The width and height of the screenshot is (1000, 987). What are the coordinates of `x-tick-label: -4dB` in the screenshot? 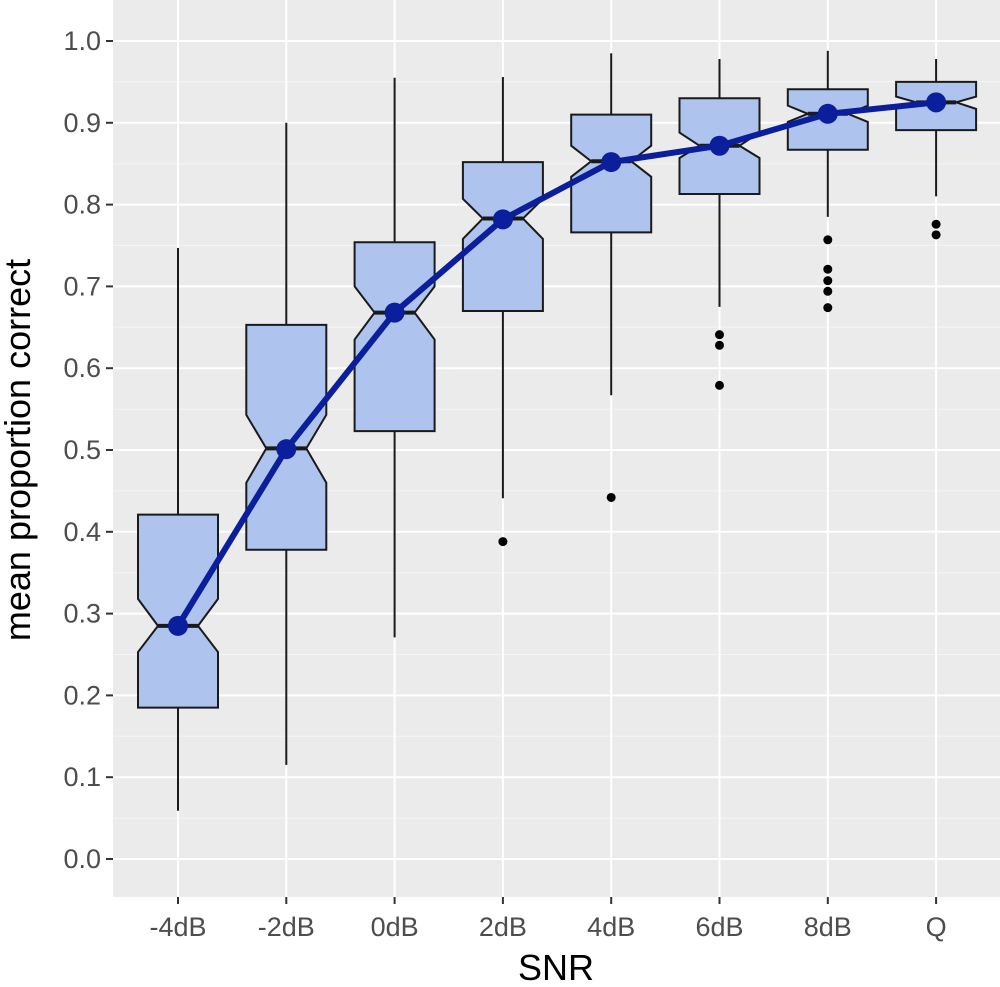 It's located at (177, 927).